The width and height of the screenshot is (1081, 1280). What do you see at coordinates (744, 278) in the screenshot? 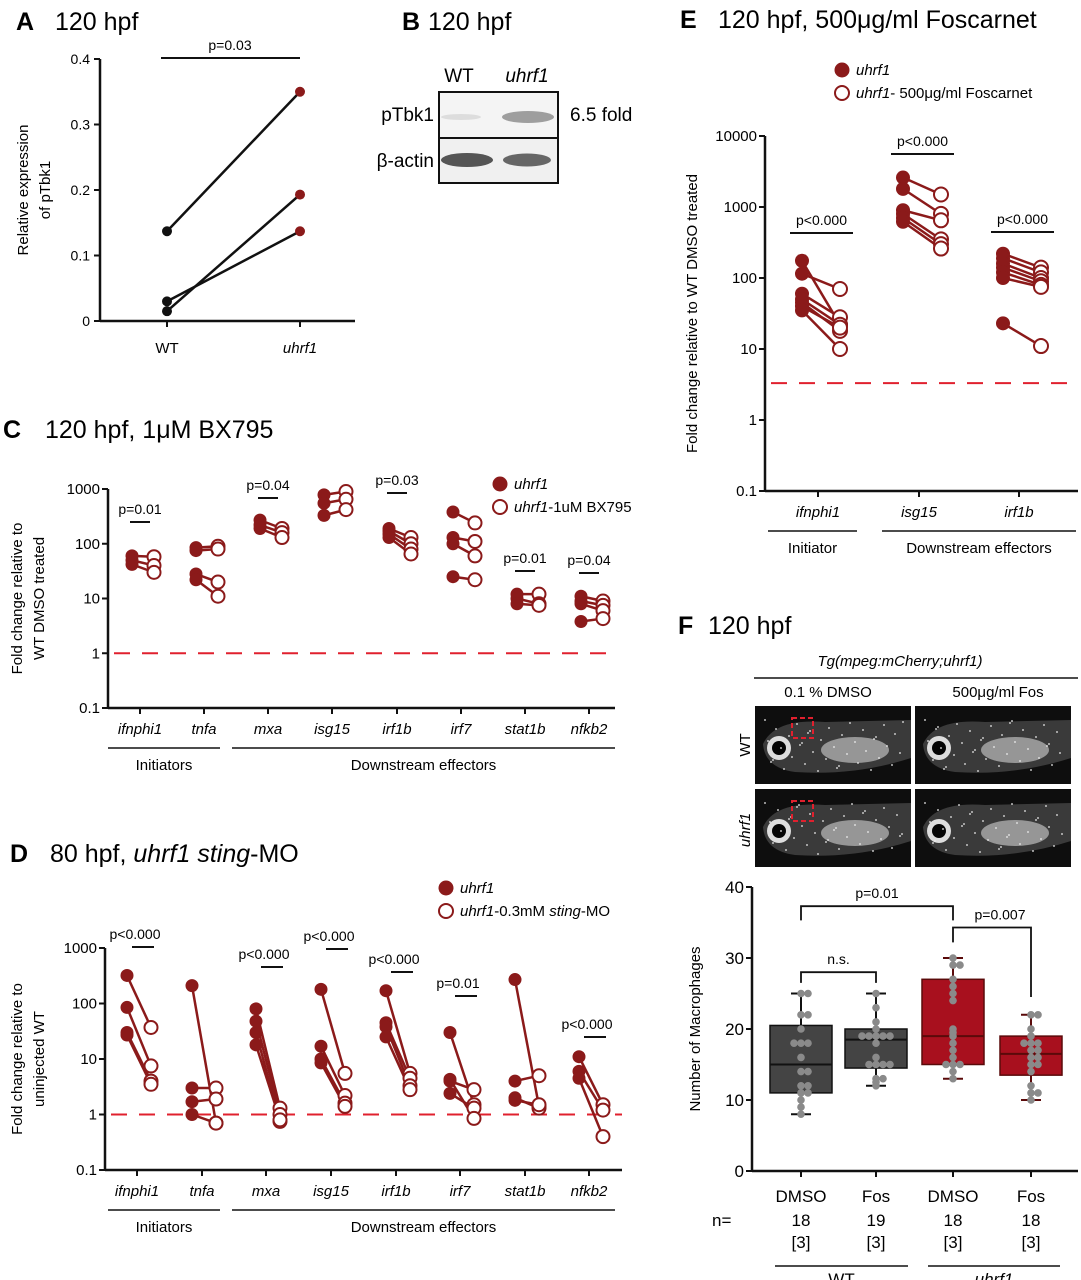
I see `y-tick-label: 100` at bounding box center [744, 278].